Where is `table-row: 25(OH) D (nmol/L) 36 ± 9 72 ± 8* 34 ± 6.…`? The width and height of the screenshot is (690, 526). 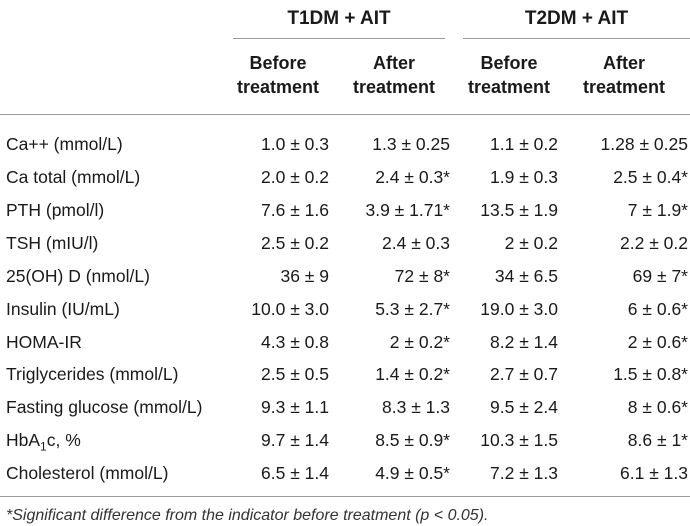
table-row: 25(OH) D (nmol/L) 36 ± 9 72 ± 8* 34 ± 6.… is located at coordinates (345, 276).